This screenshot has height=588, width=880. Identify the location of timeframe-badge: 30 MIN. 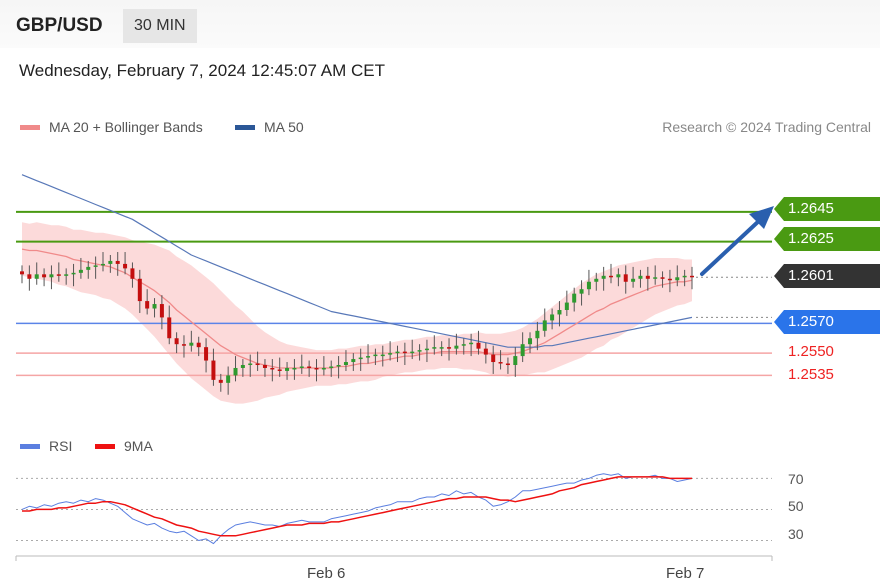
(160, 26).